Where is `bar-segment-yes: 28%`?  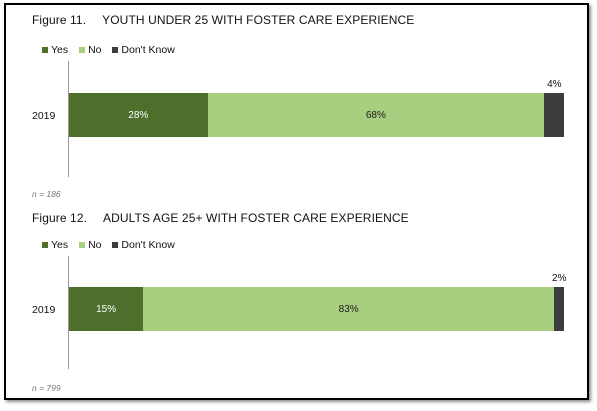 bar-segment-yes: 28% is located at coordinates (138, 115).